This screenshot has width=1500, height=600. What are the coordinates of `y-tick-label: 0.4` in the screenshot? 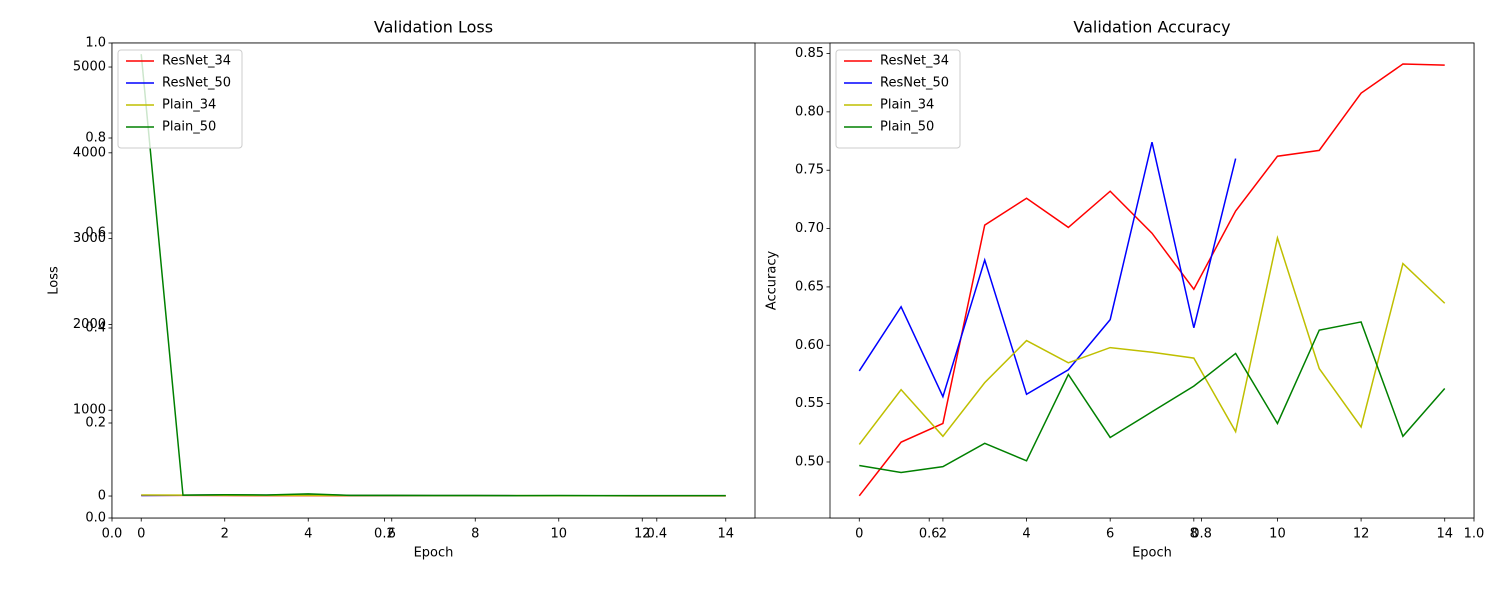 It's located at (95, 328).